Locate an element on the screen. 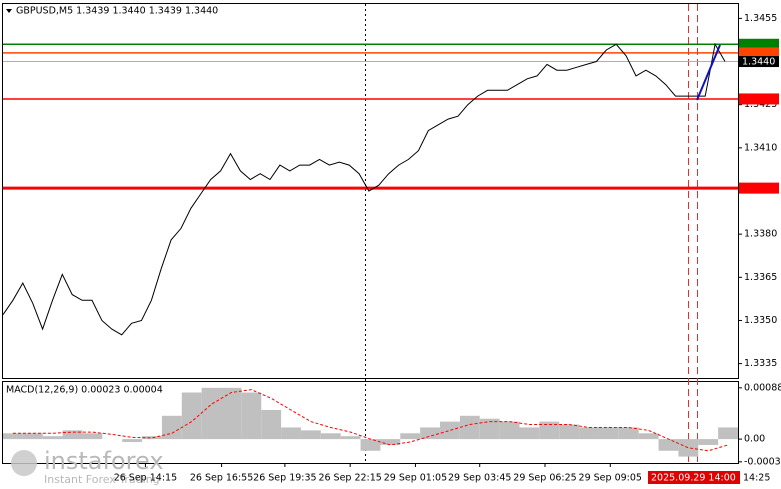 The height and width of the screenshot is (489, 781). logo-icon is located at coordinates (24, 463).